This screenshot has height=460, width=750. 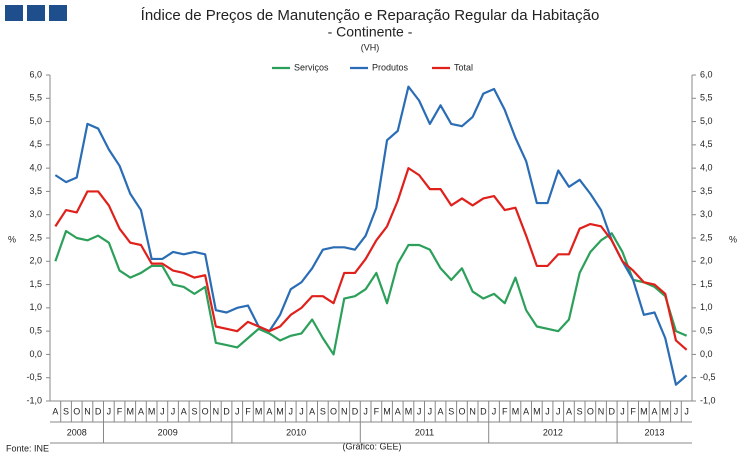 I want to click on year-label: 2012, so click(x=553, y=432).